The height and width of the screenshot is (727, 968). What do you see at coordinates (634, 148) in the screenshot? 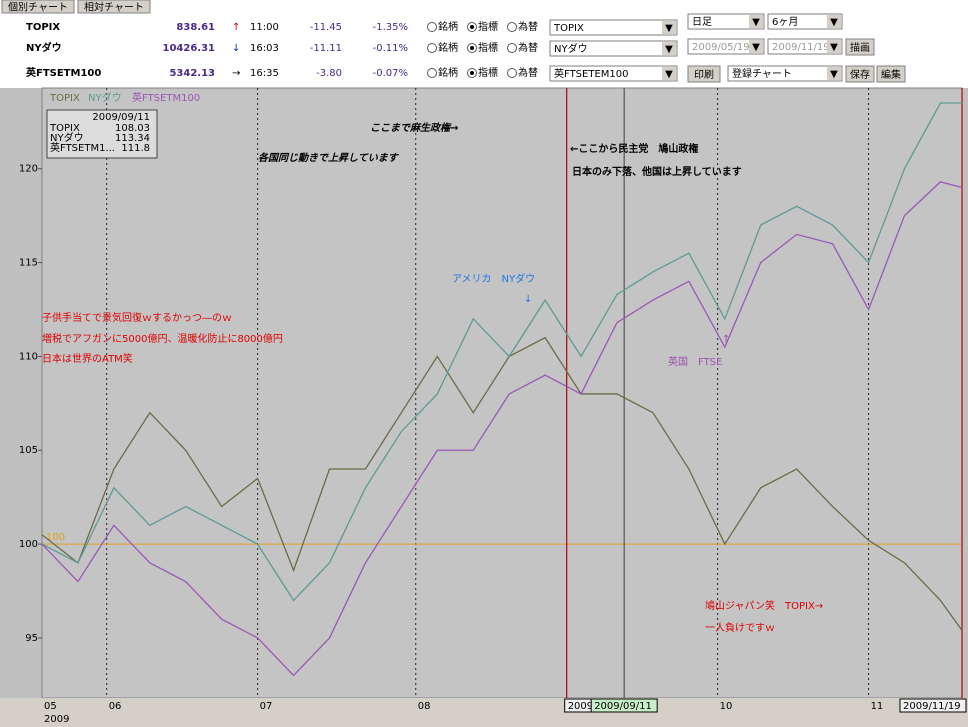
I see `annotation: ←ここから民主党 鳩山政権` at bounding box center [634, 148].